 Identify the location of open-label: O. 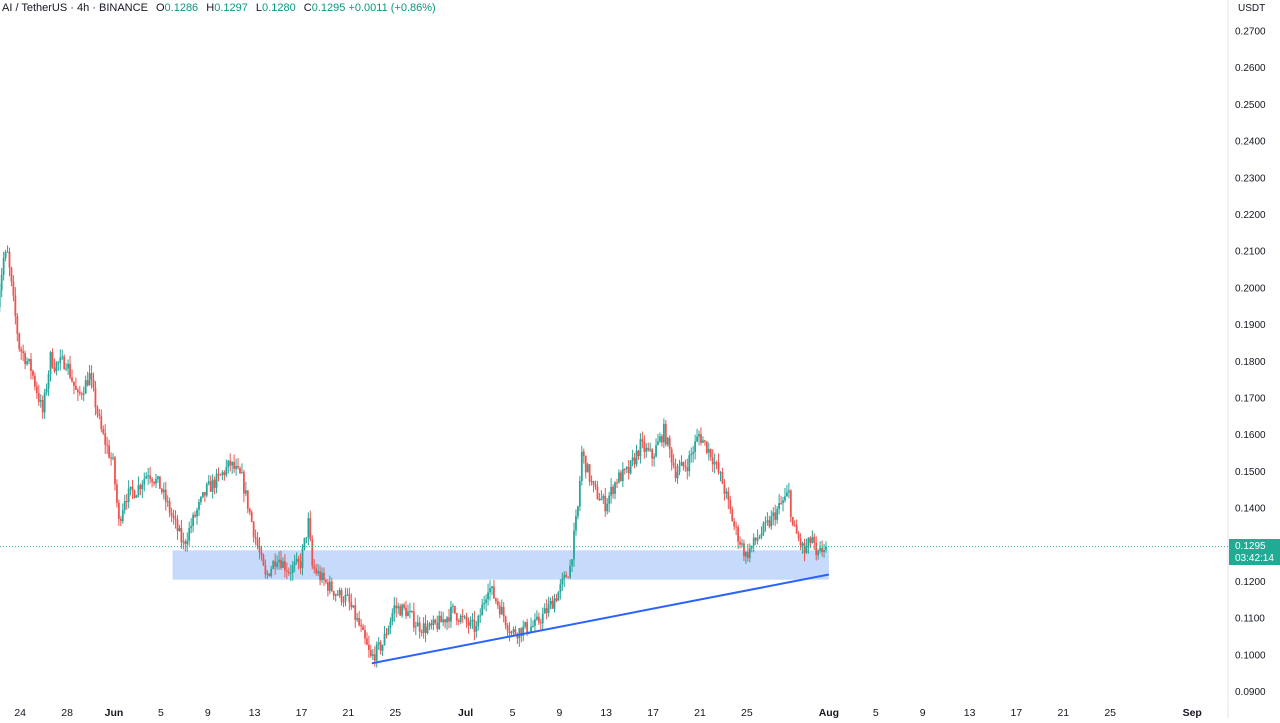
(160, 8).